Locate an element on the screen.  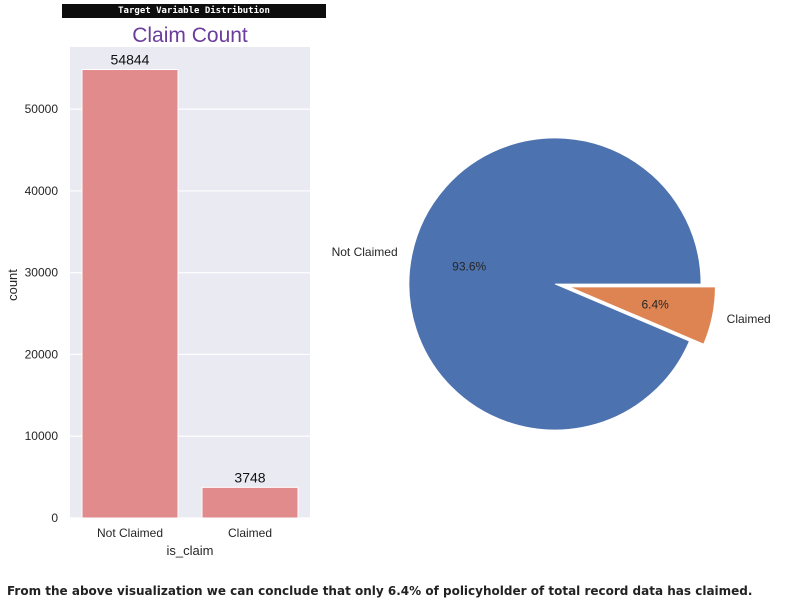
y-tick-label: 20000 is located at coordinates (42, 354).